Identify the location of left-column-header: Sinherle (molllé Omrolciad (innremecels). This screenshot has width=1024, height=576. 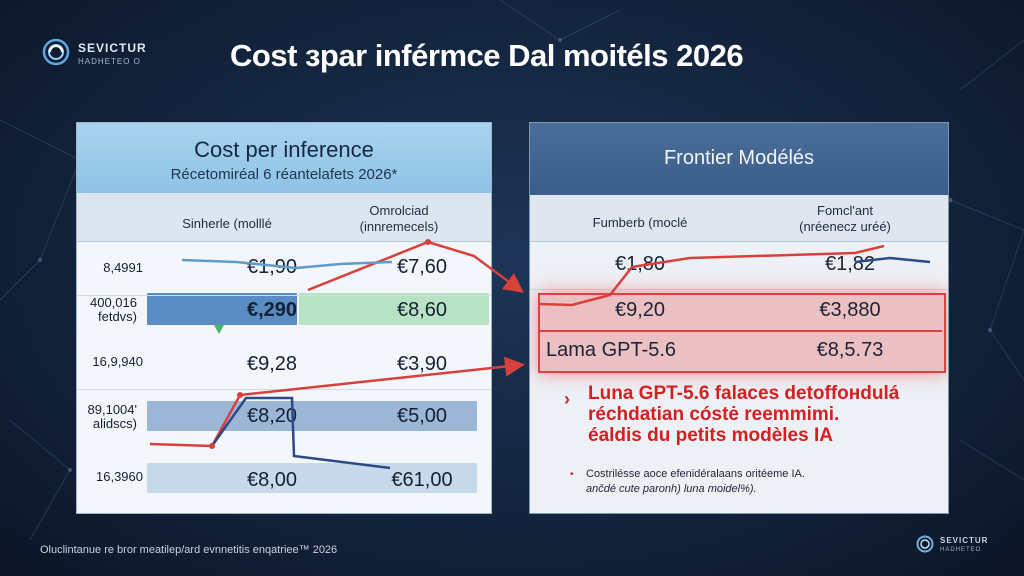
(284, 217).